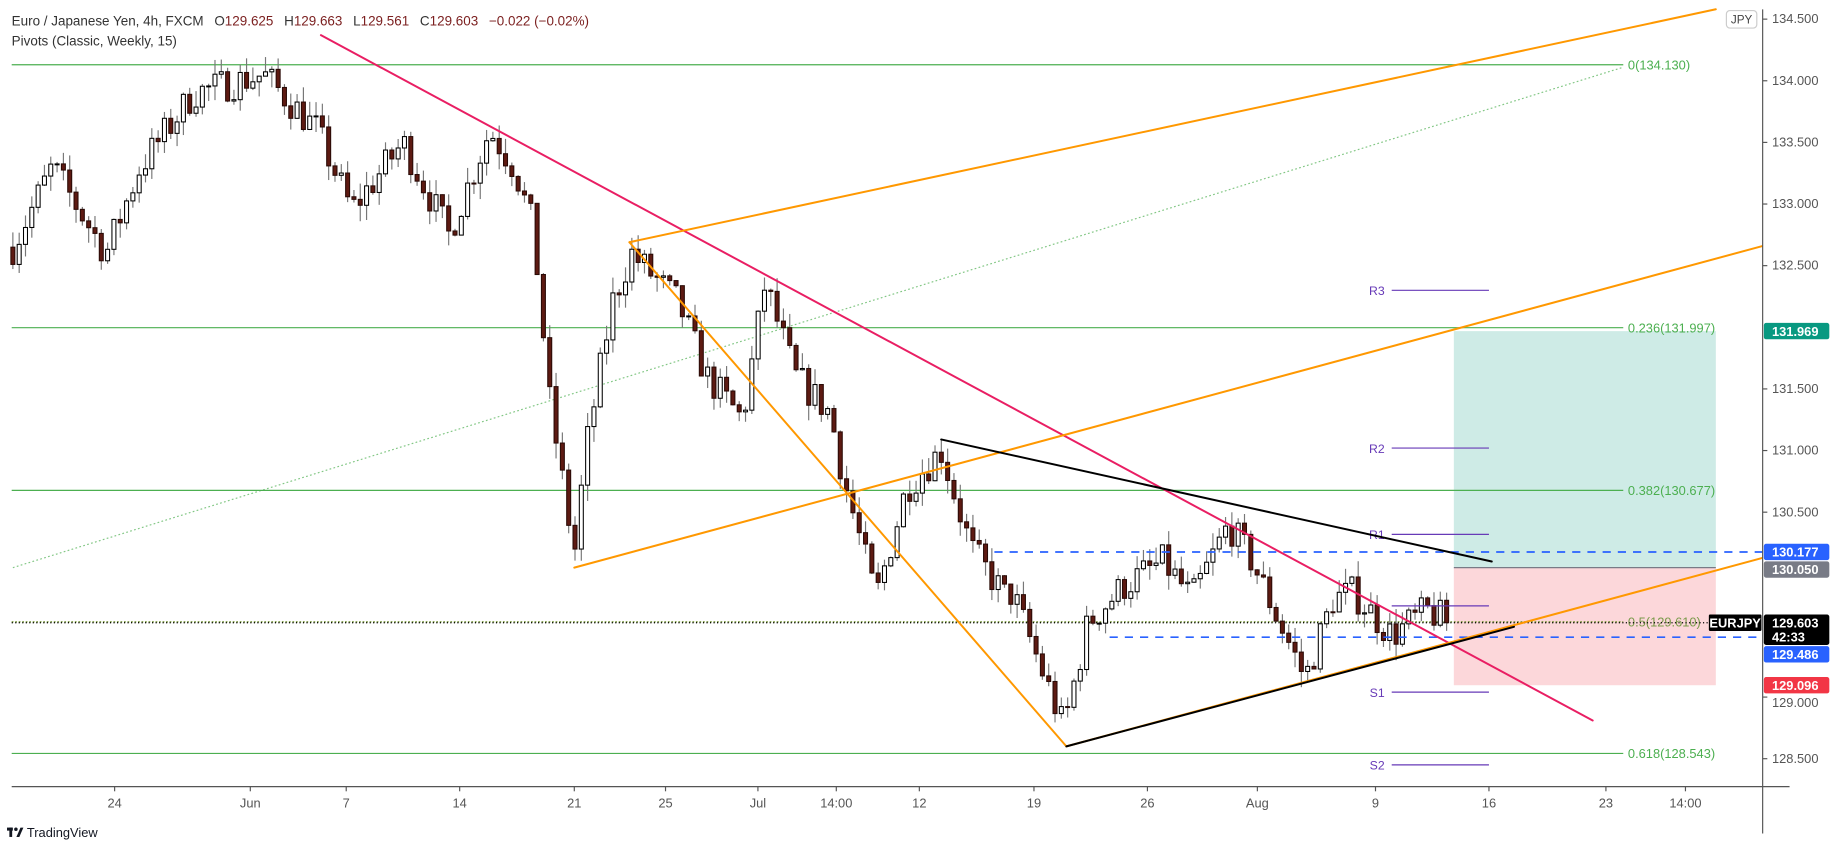 The height and width of the screenshot is (851, 1834). Describe the element at coordinates (94, 41) in the screenshot. I see `indicator-legend: Pivots (Classic, Weekly, 15)` at that location.